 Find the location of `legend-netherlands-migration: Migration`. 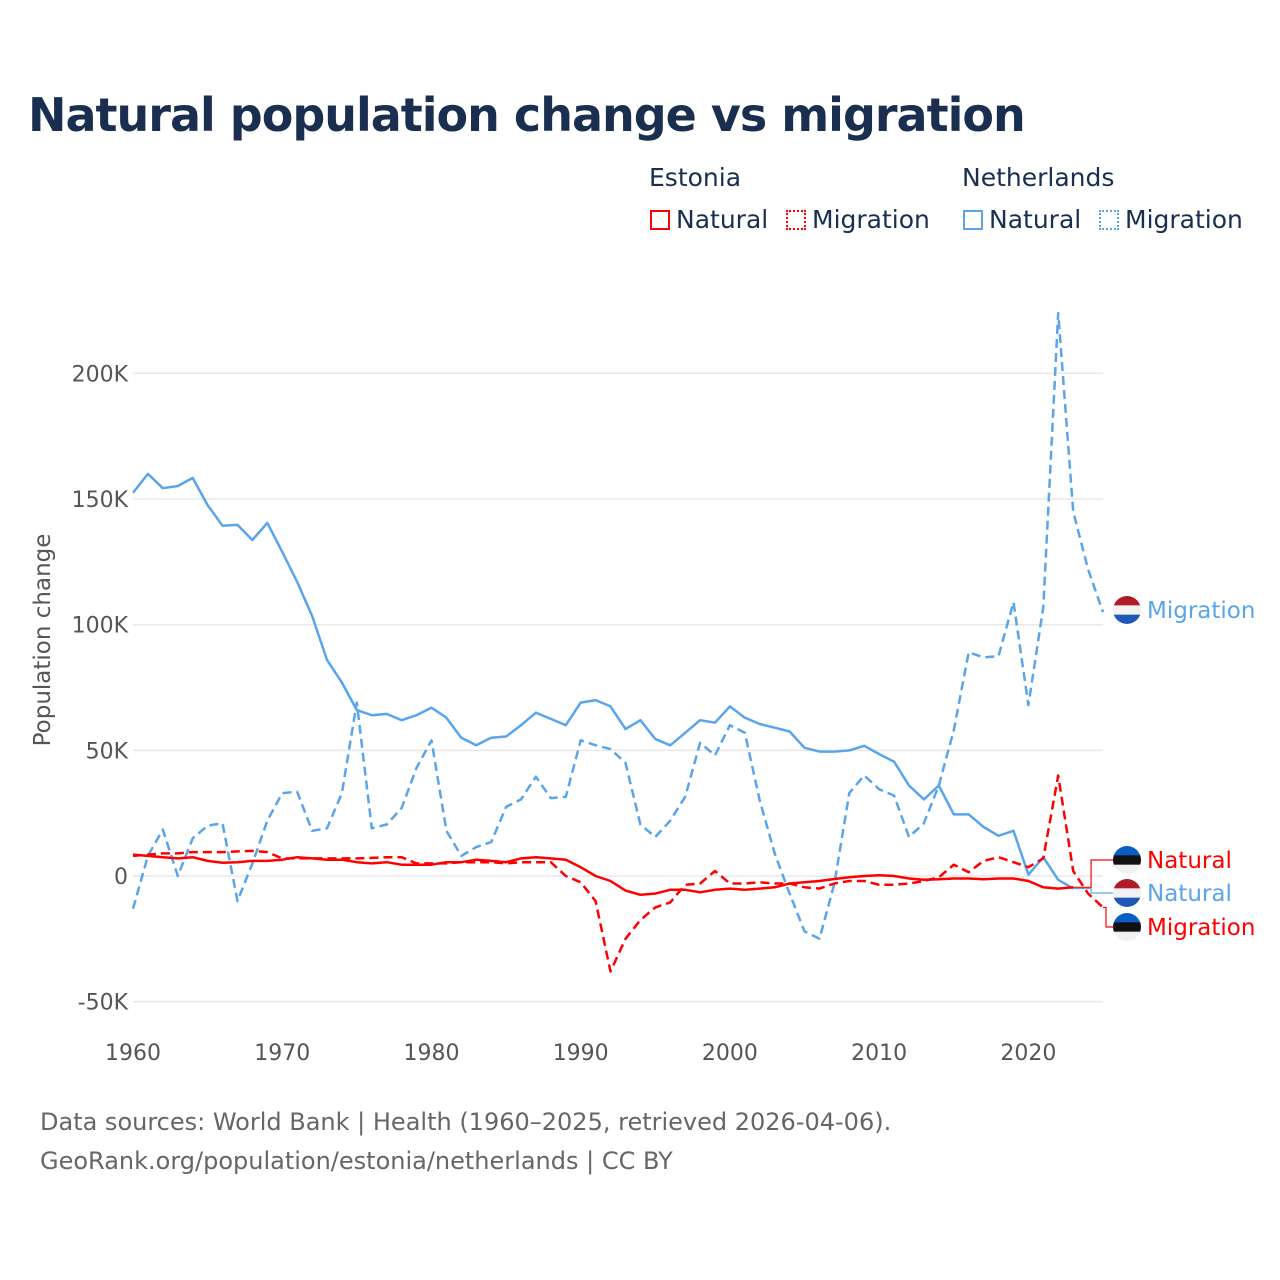

legend-netherlands-migration: Migration is located at coordinates (1171, 219).